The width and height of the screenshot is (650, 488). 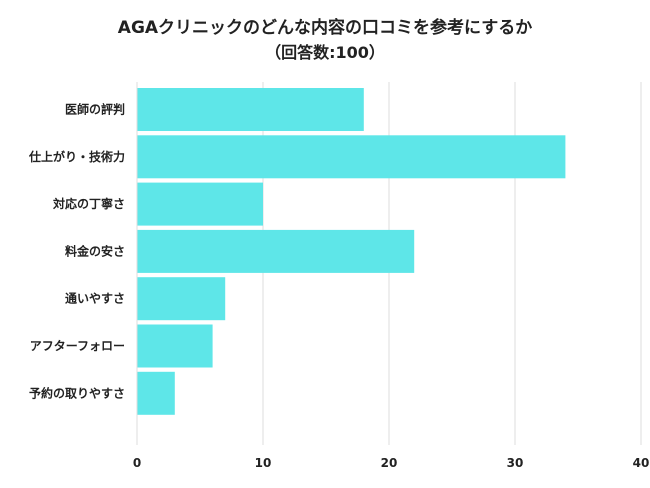 What do you see at coordinates (95, 109) in the screenshot?
I see `category-label: 医師の評判` at bounding box center [95, 109].